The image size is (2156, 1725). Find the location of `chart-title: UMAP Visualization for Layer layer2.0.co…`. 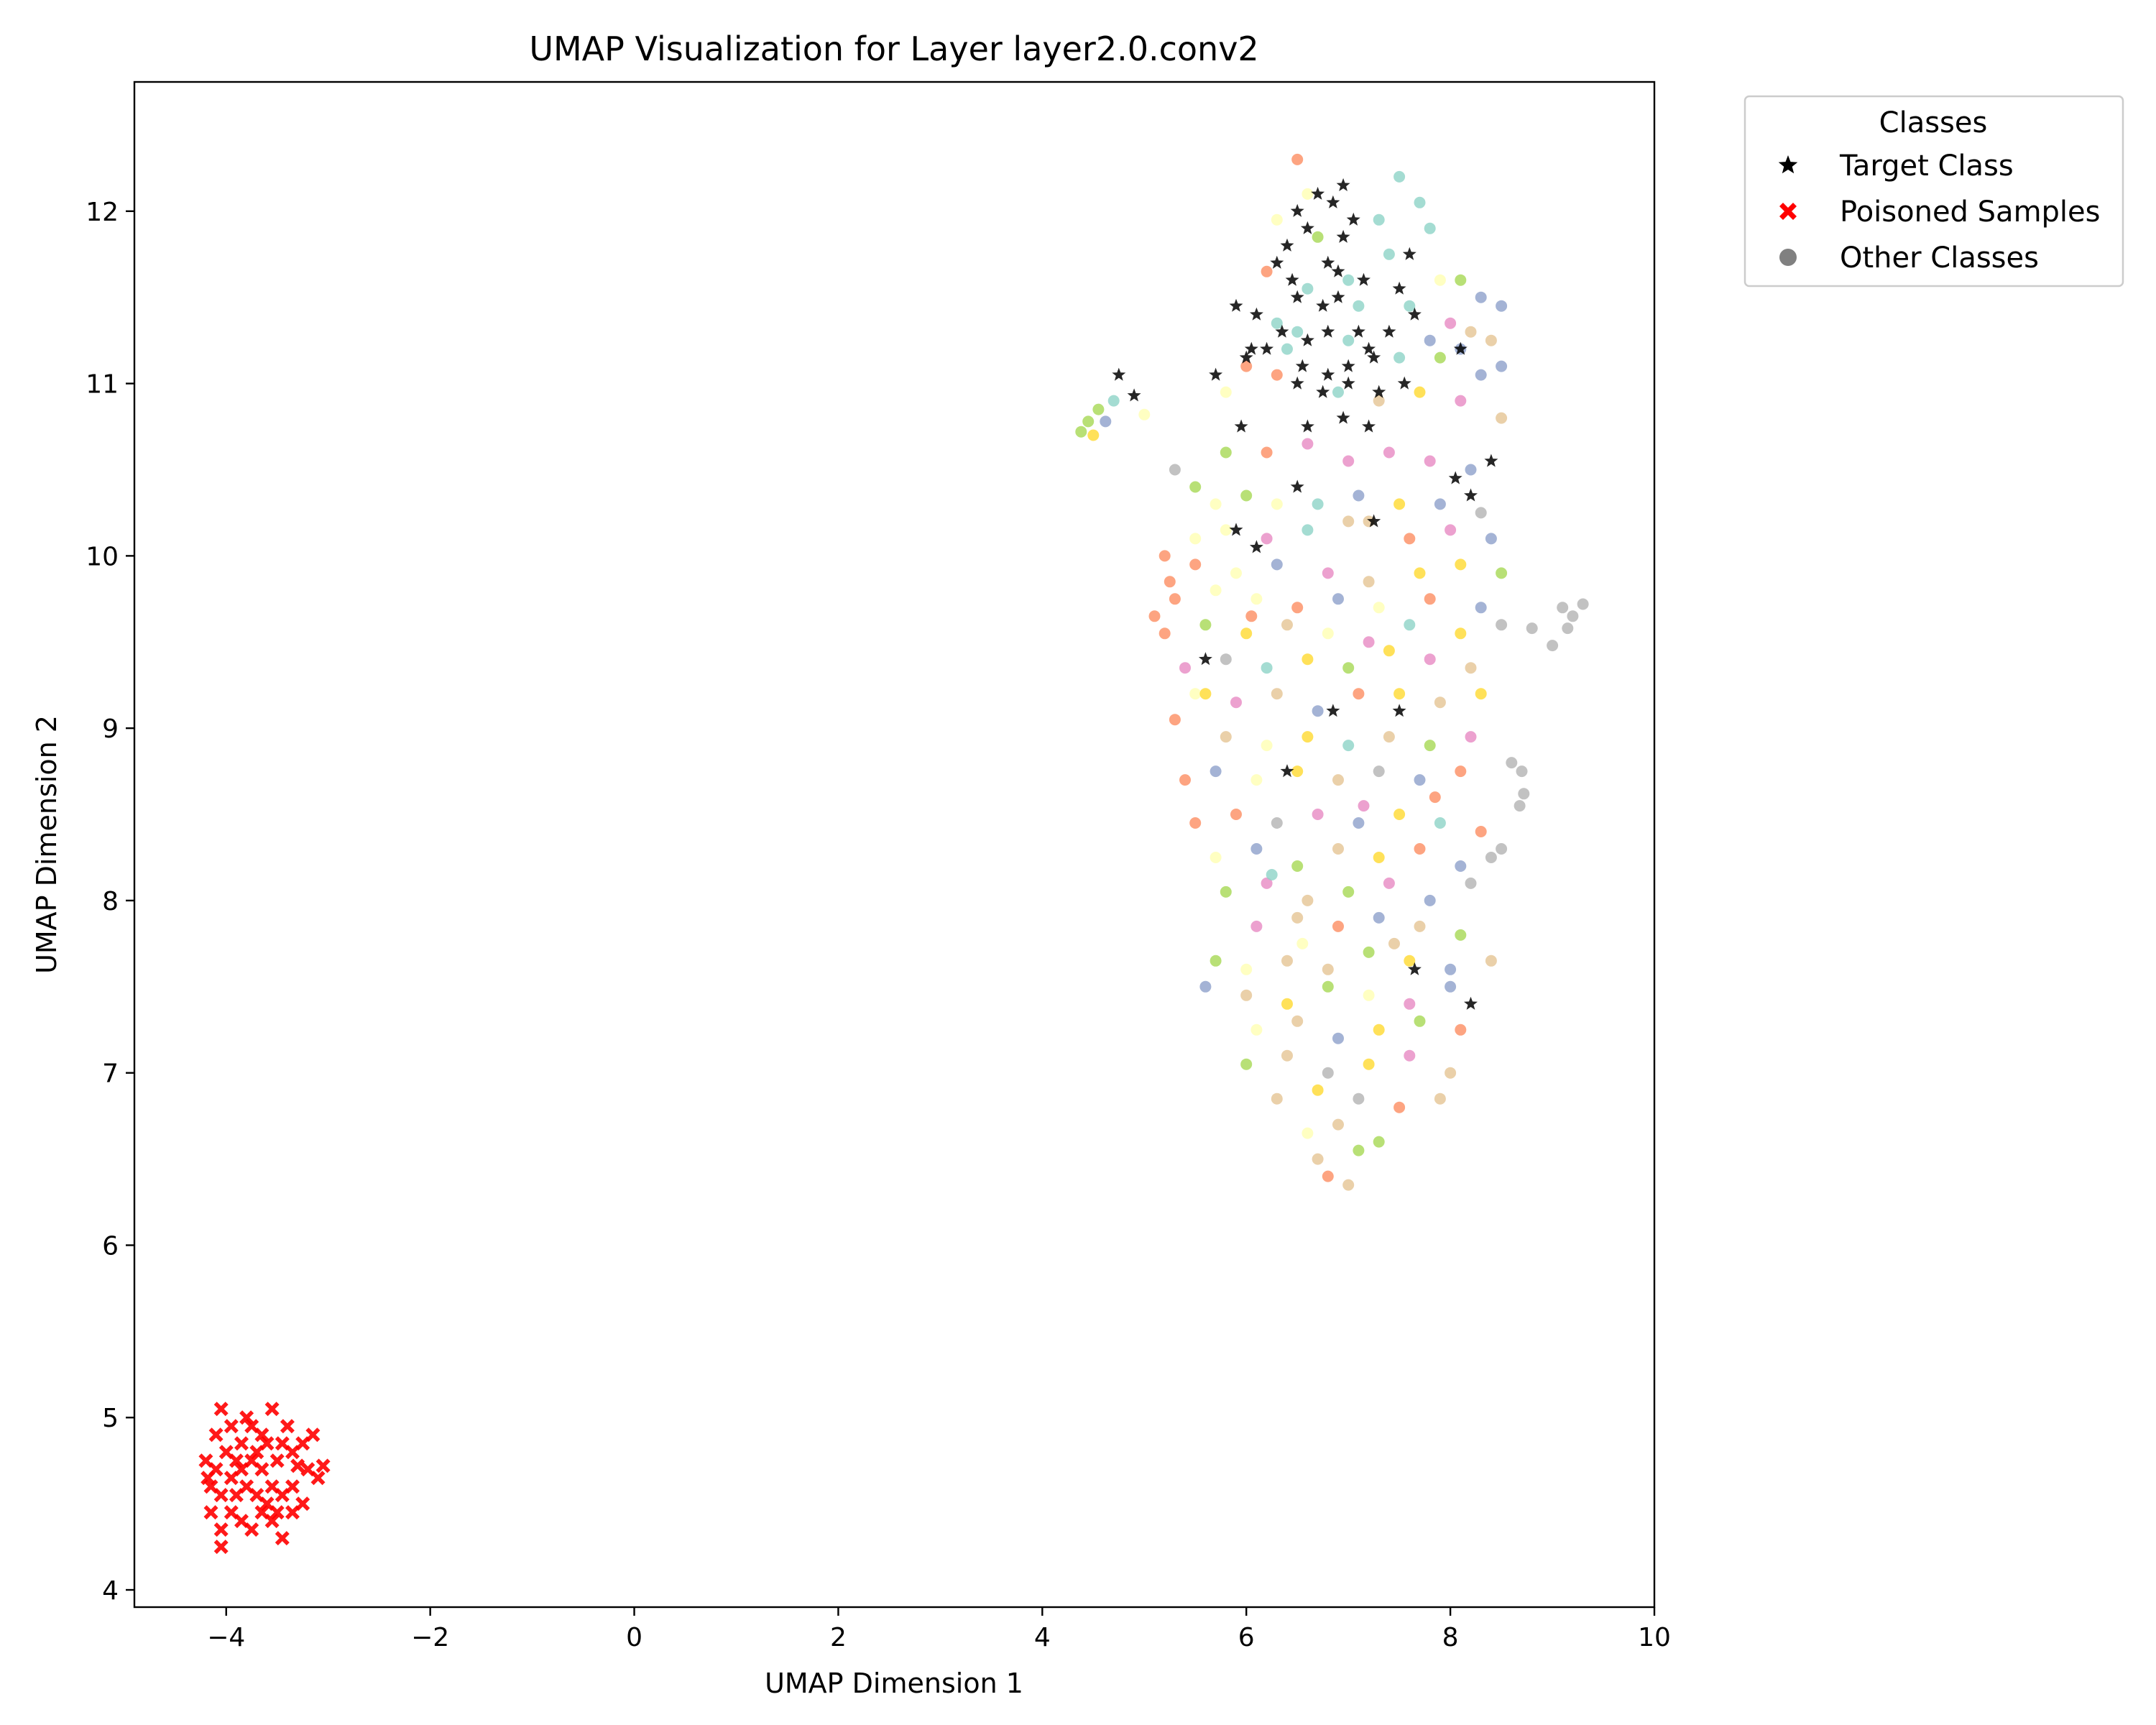

chart-title: UMAP Visualization for Layer layer2.0.co… is located at coordinates (894, 48).